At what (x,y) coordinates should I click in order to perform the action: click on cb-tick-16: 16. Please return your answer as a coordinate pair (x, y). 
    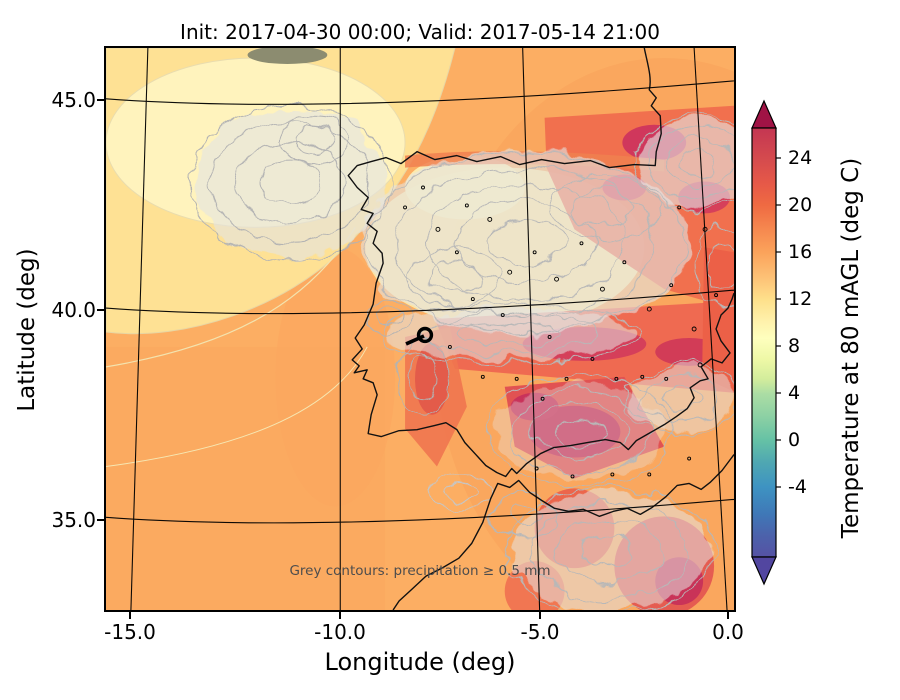
    Looking at the image, I should click on (800, 252).